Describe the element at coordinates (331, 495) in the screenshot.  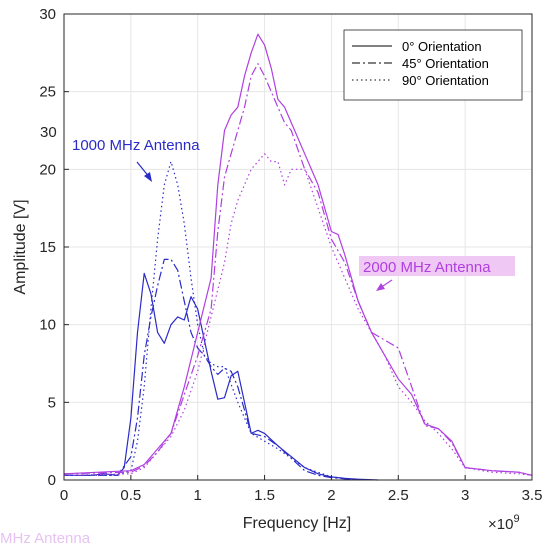
I see `x-tick-label: 2` at that location.